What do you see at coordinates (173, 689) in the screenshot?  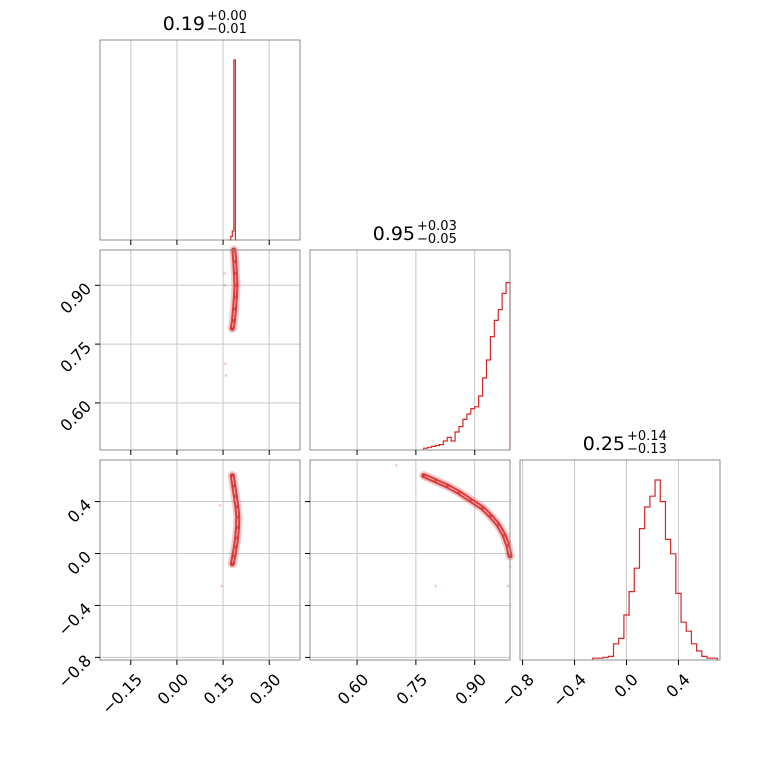 I see `tick-label-x: 0.00` at bounding box center [173, 689].